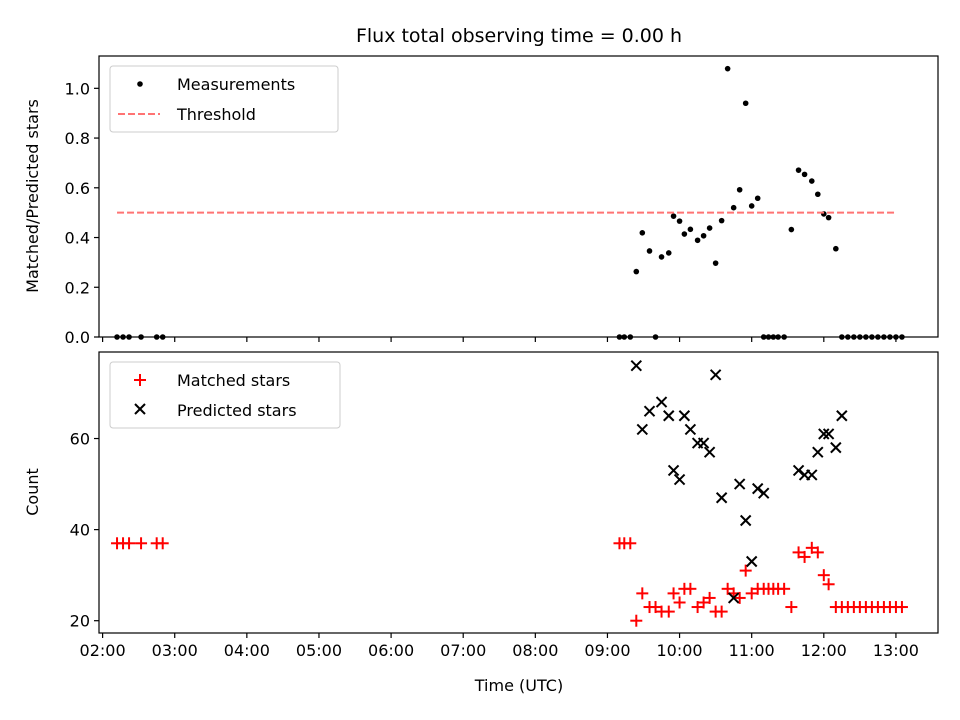  I want to click on ratio-legend-frame, so click(224, 99).